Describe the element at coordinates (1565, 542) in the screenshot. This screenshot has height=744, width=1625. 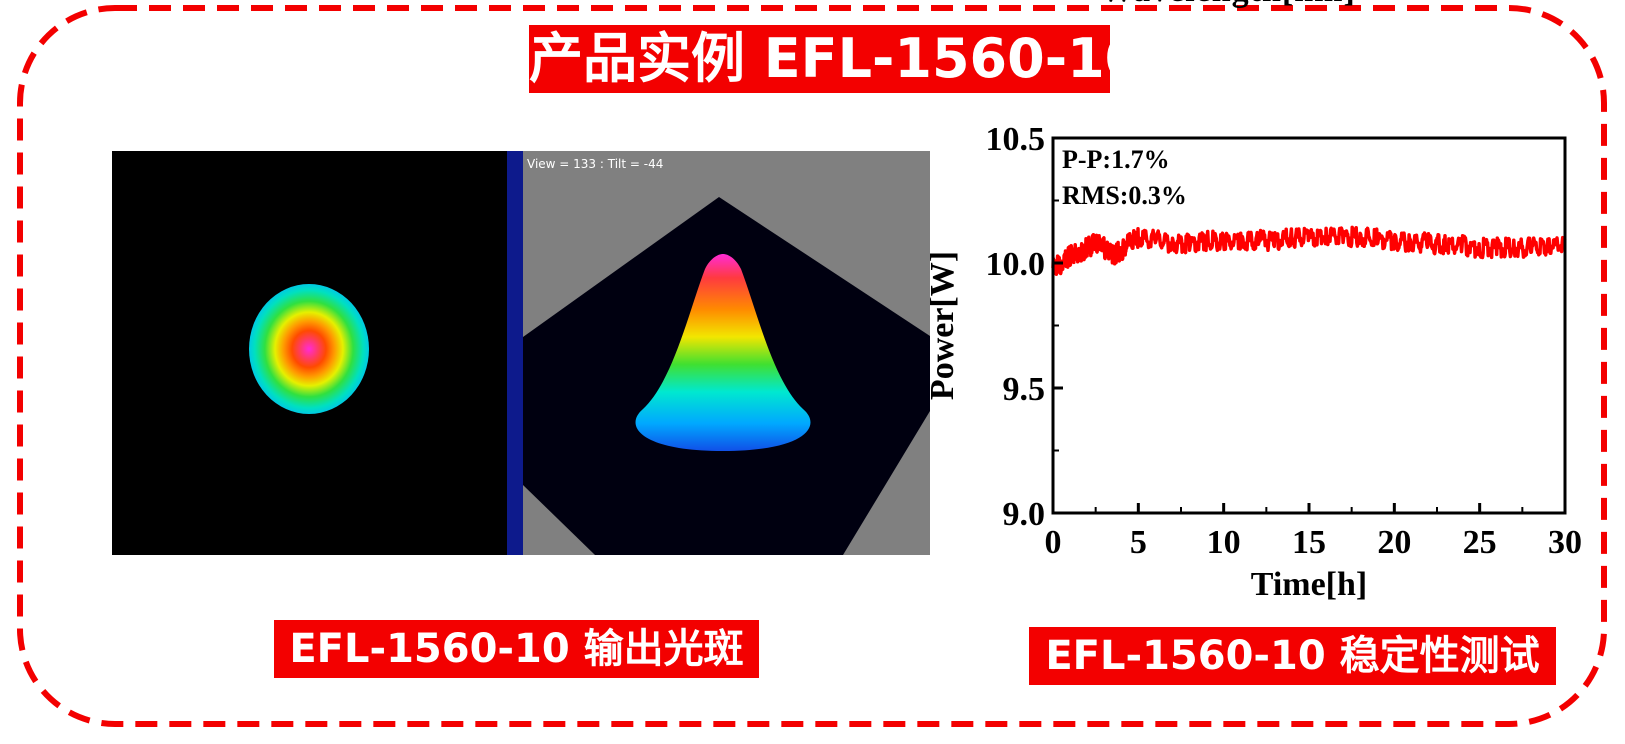
I see `x-tick-label: 30` at that location.